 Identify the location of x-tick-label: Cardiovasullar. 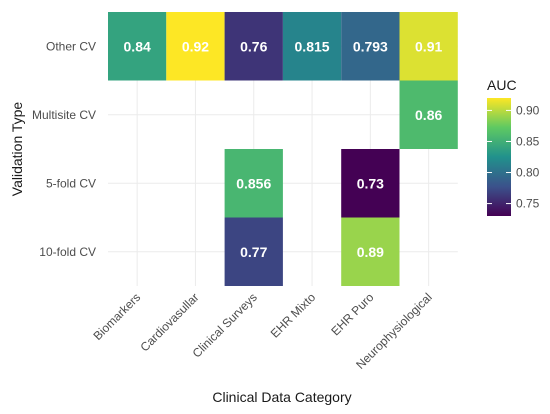
(169, 322).